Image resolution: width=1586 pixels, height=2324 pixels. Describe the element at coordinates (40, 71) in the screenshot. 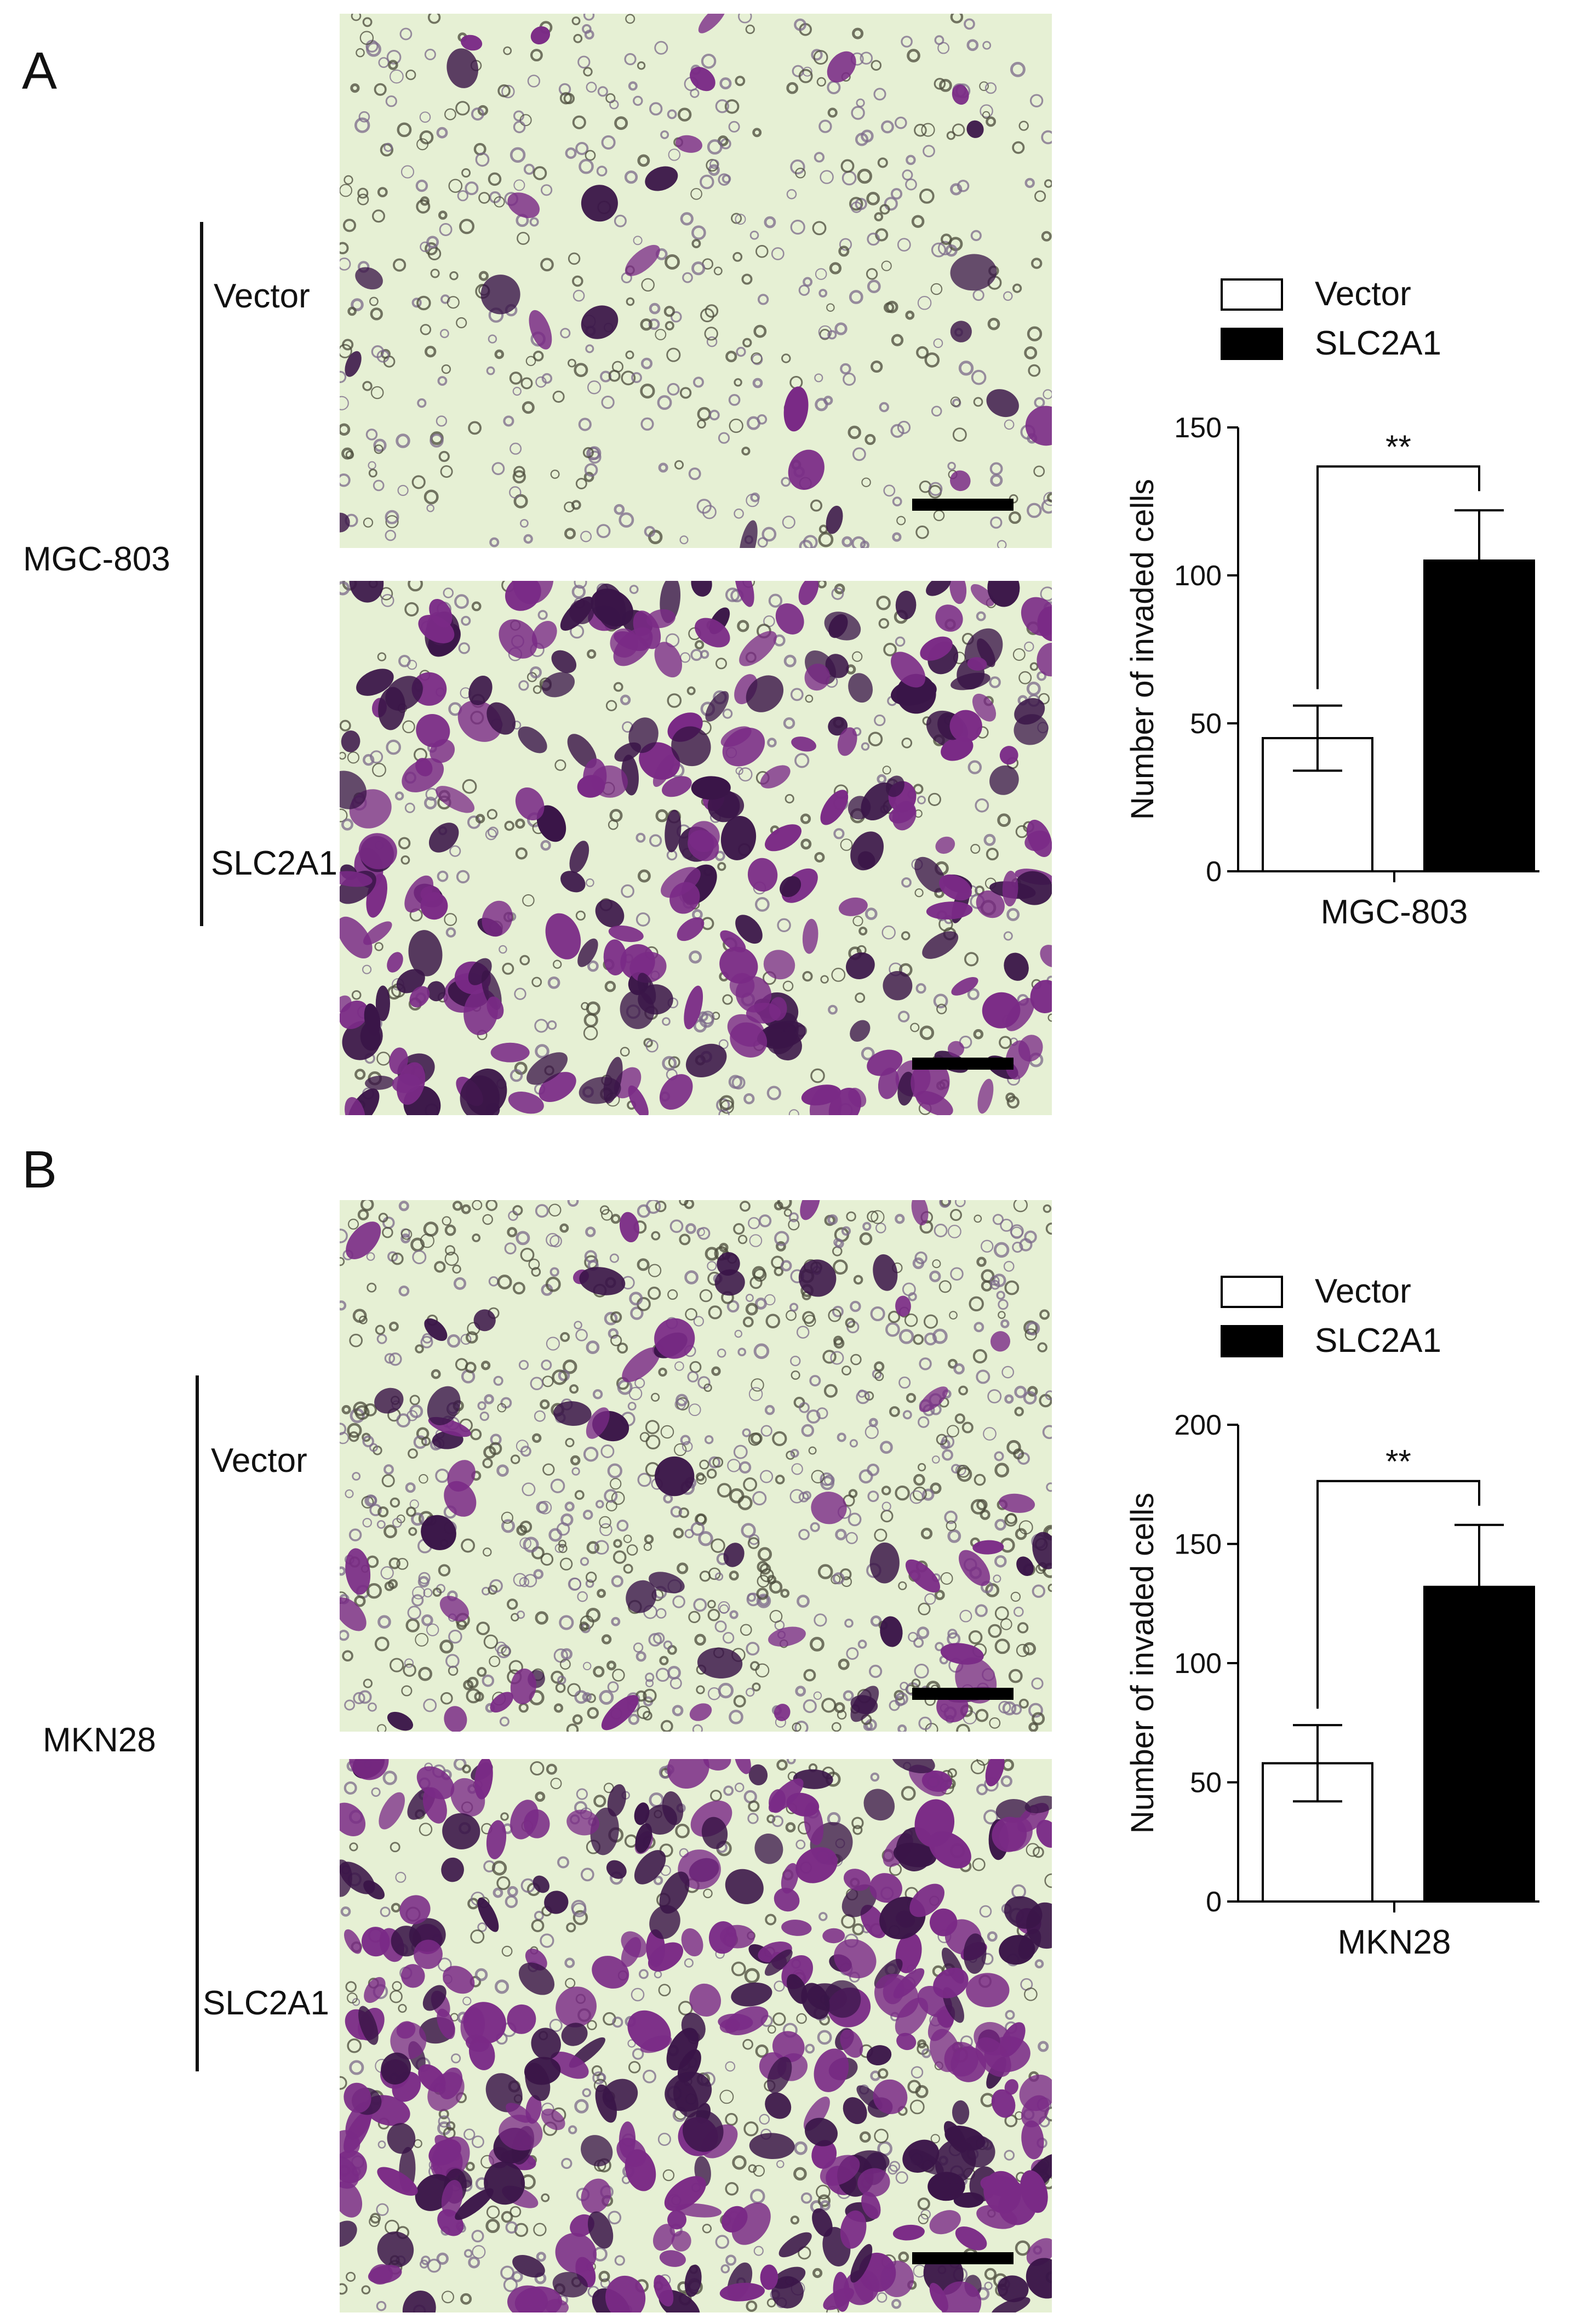

I see `panel-a-letter: A` at that location.